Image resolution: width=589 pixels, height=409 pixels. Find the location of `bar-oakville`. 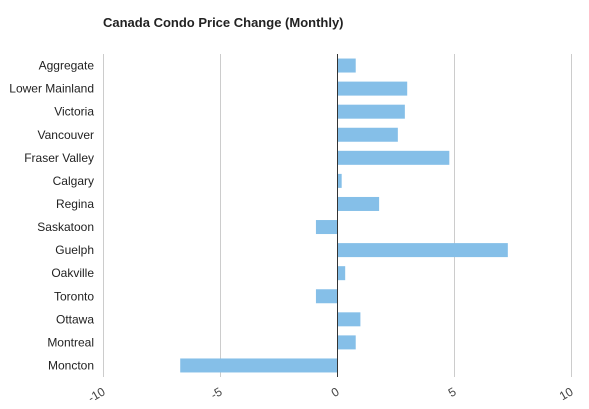

bar-oakville is located at coordinates (341, 273).